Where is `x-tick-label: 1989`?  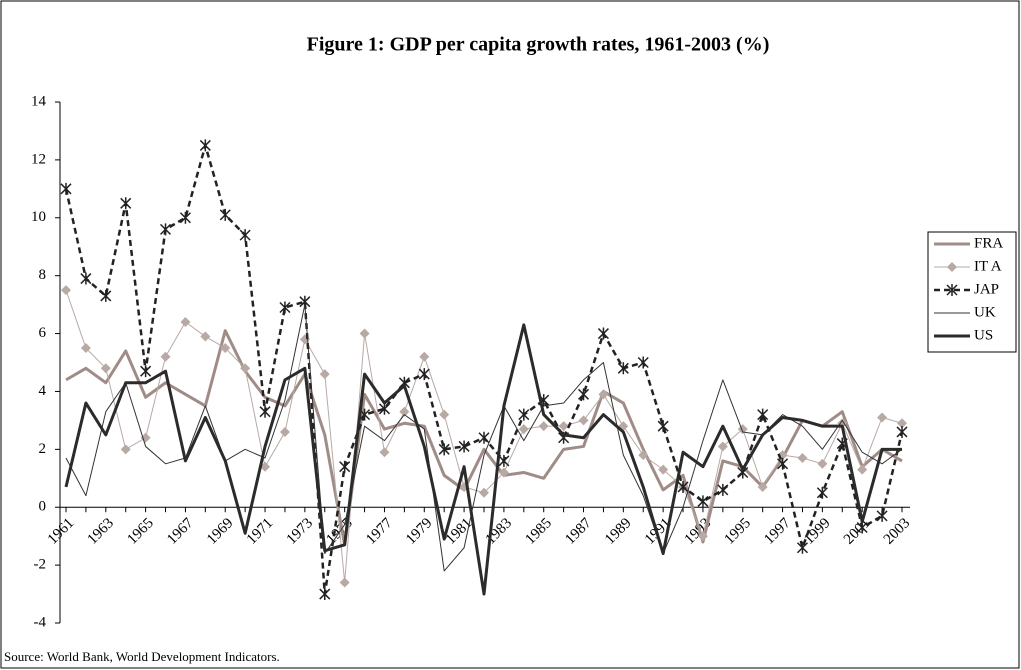 x-tick-label: 1989 is located at coordinates (618, 531).